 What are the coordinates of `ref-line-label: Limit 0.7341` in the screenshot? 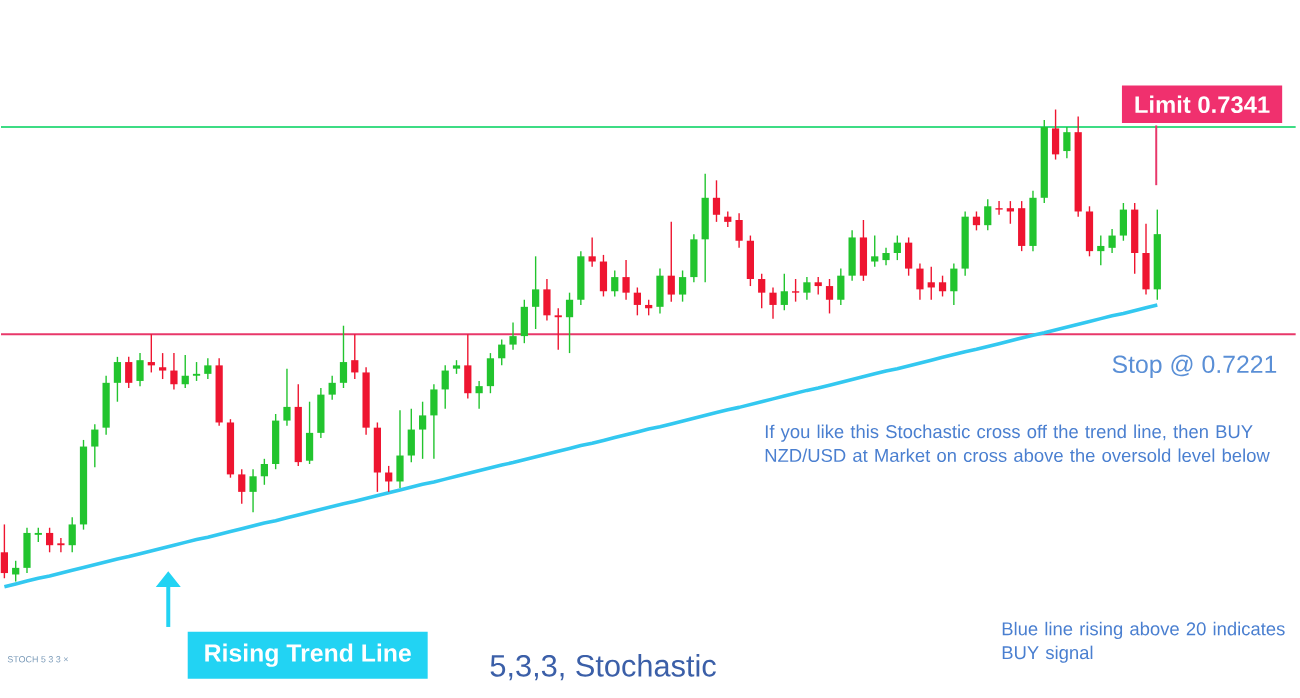 It's located at (1202, 105).